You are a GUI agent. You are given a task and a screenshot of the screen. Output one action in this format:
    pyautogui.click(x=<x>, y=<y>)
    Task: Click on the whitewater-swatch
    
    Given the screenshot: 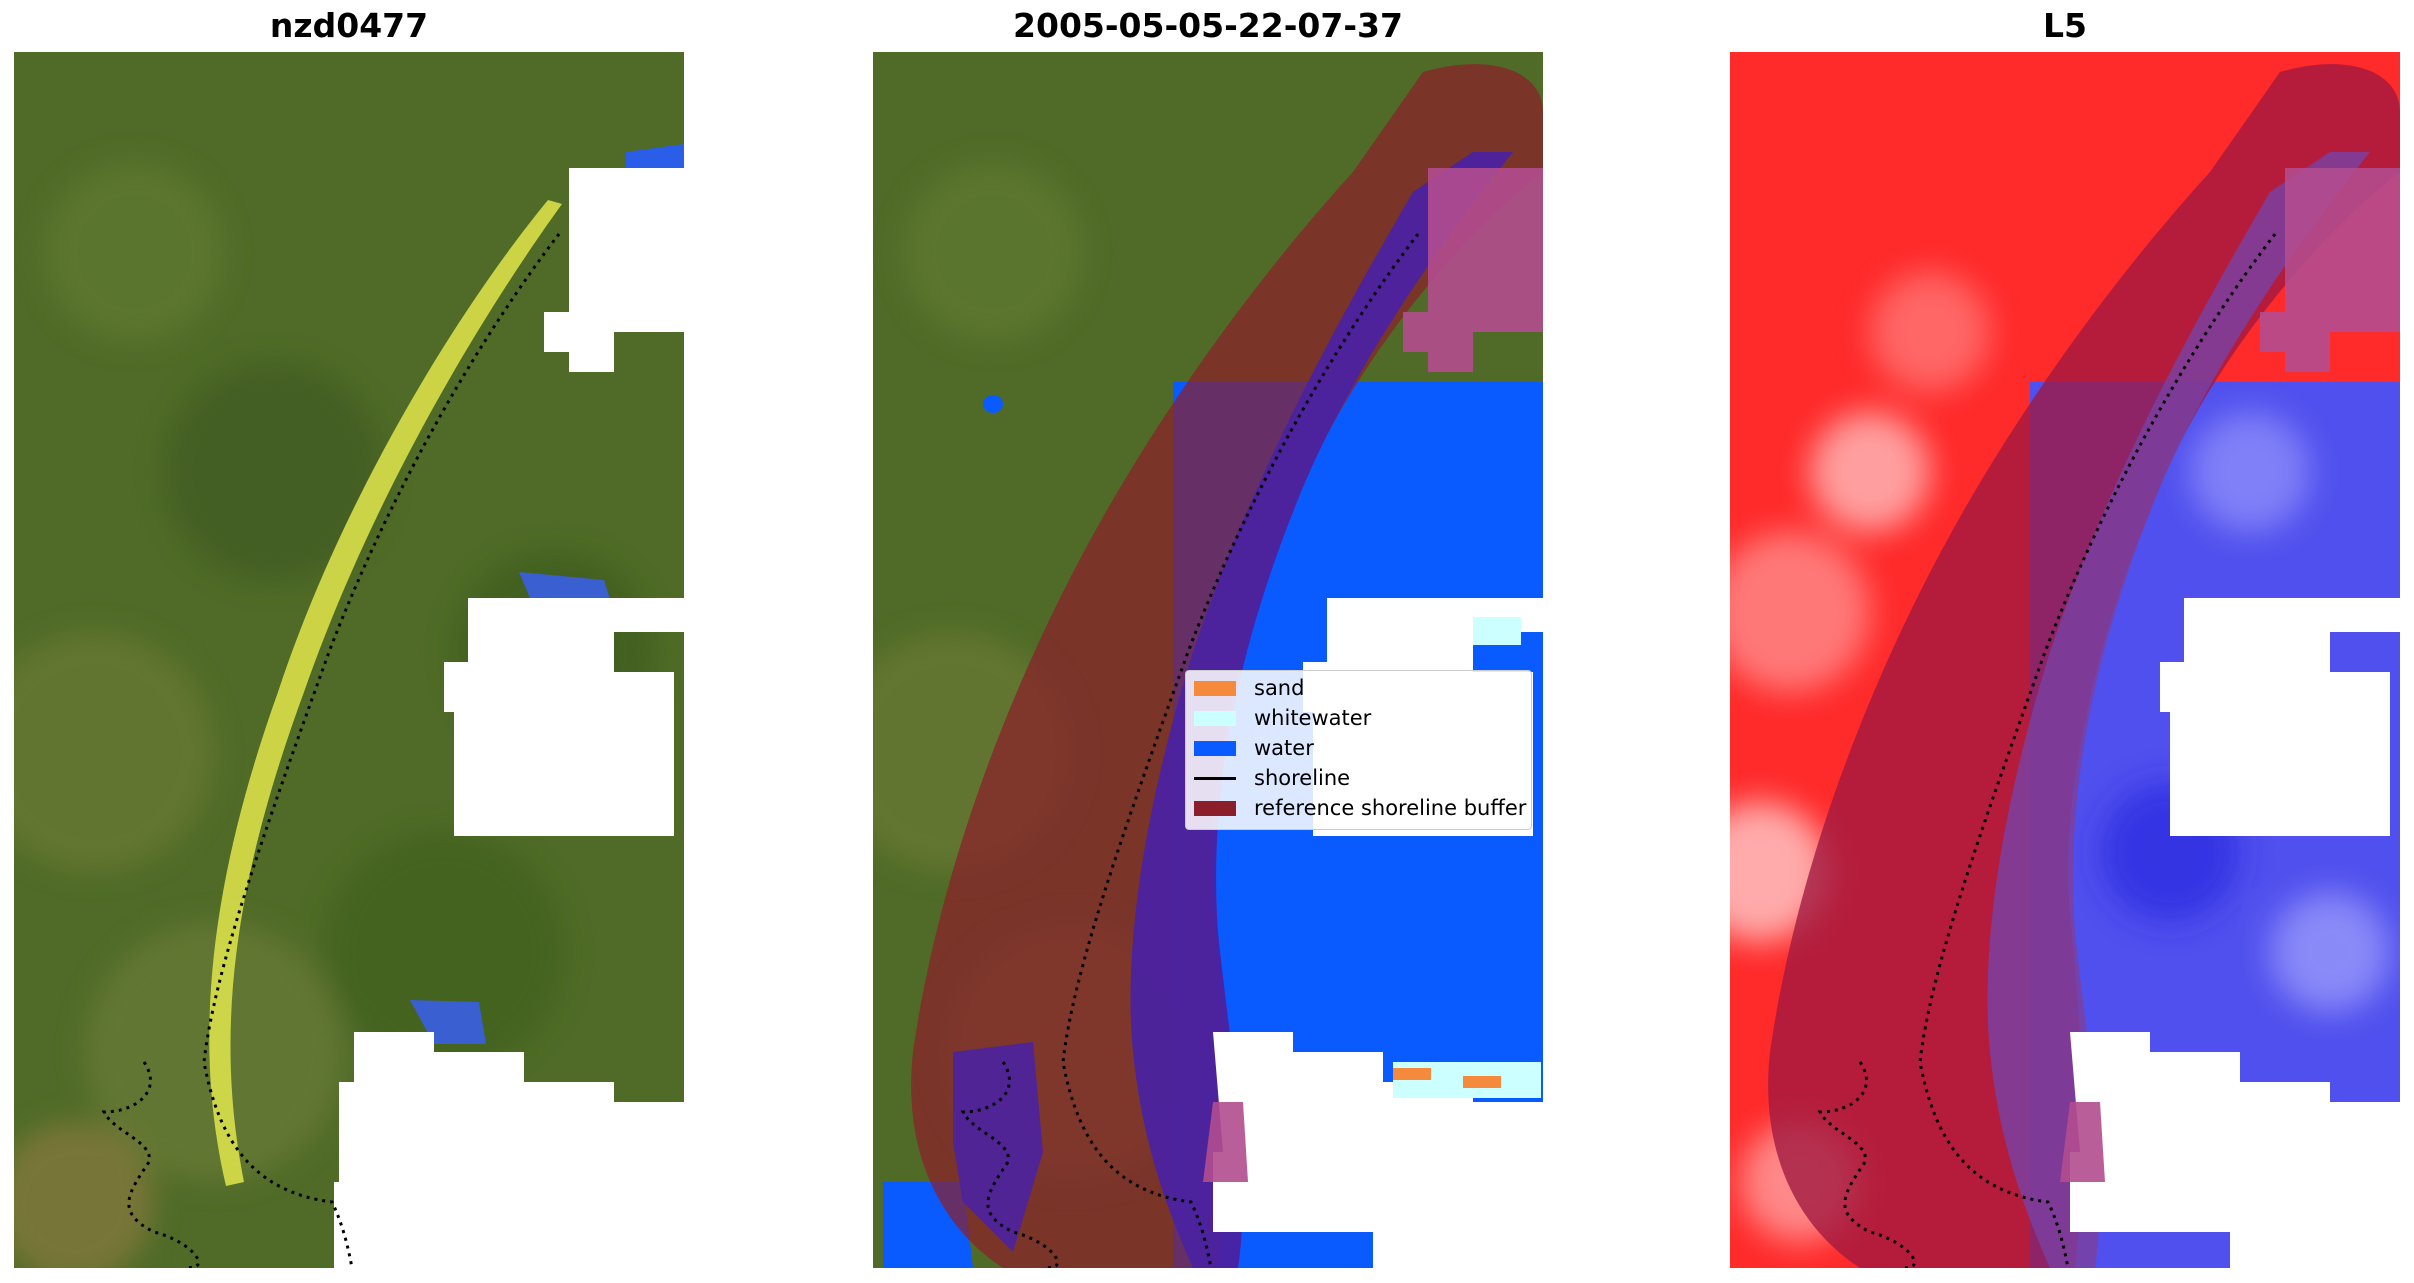 What is the action you would take?
    pyautogui.click(x=1215, y=718)
    